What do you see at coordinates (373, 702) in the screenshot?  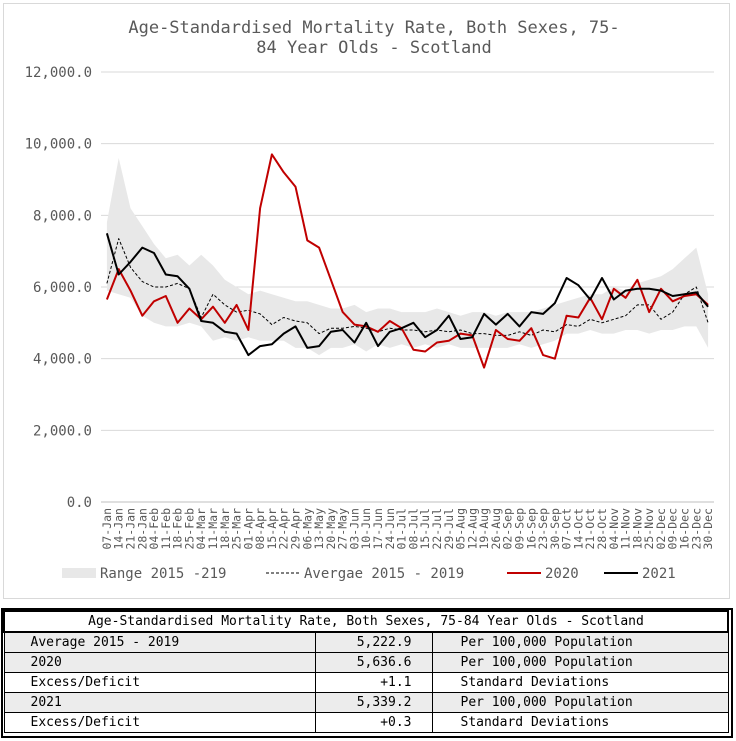 I see `row-value: 5,339.2` at bounding box center [373, 702].